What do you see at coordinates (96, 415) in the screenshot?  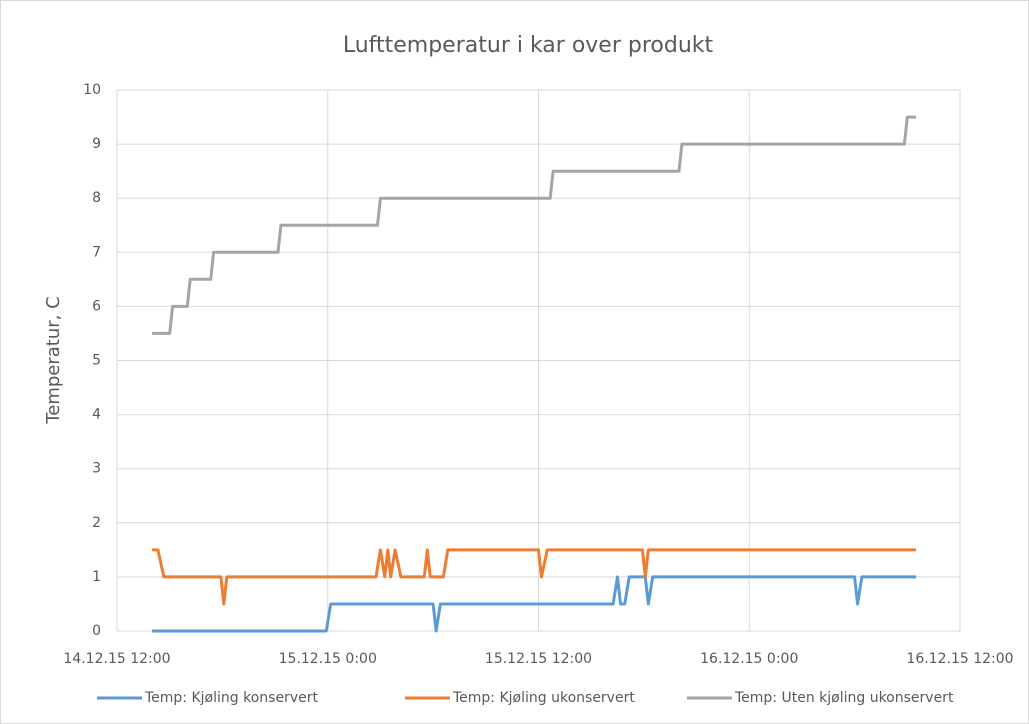 I see `y-tick-label: 4` at bounding box center [96, 415].